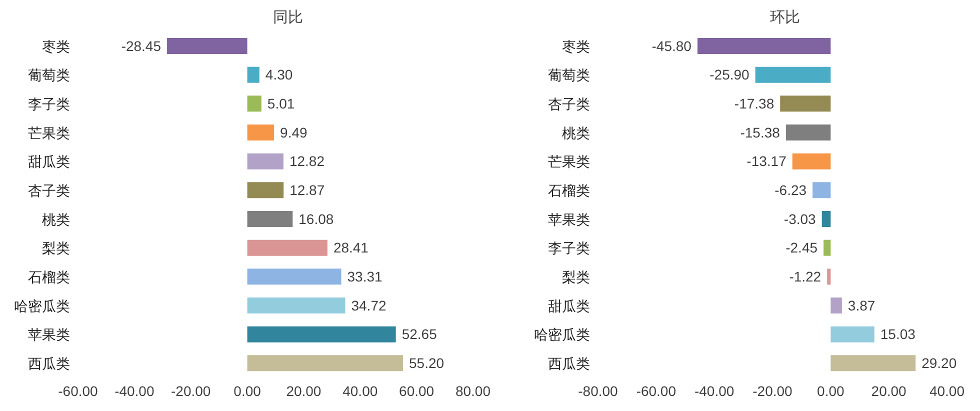 The width and height of the screenshot is (980, 411). I want to click on chart-title: 环比, so click(785, 17).